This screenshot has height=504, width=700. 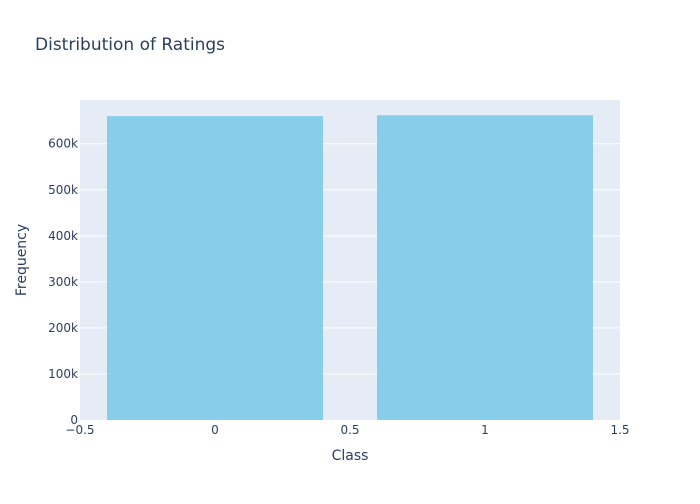 What do you see at coordinates (349, 430) in the screenshot?
I see `x-tick-label: 0.5` at bounding box center [349, 430].